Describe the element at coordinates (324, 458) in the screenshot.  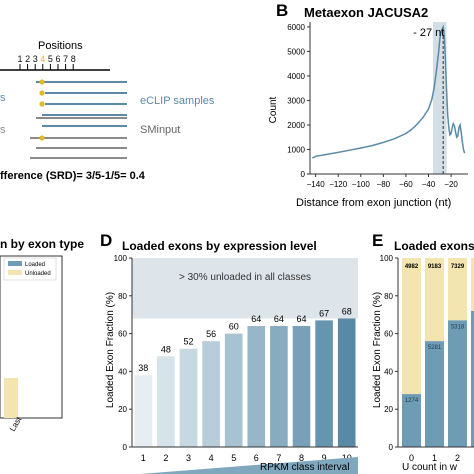
I see `chart-d-x-tick-label: 9` at that location.